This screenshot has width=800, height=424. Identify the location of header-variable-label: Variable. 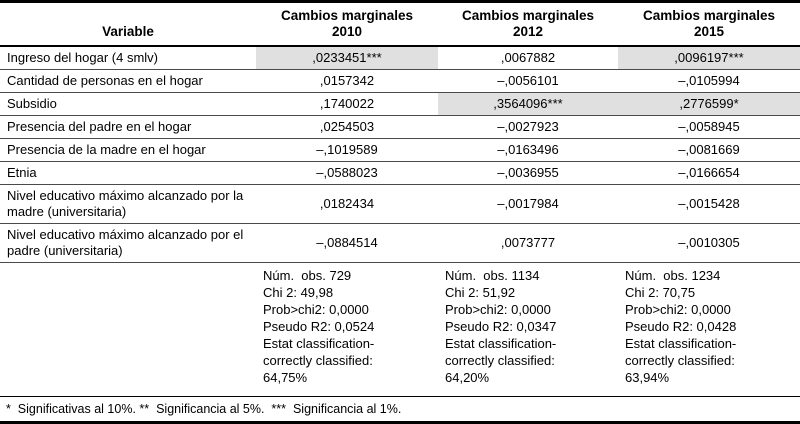
(128, 31).